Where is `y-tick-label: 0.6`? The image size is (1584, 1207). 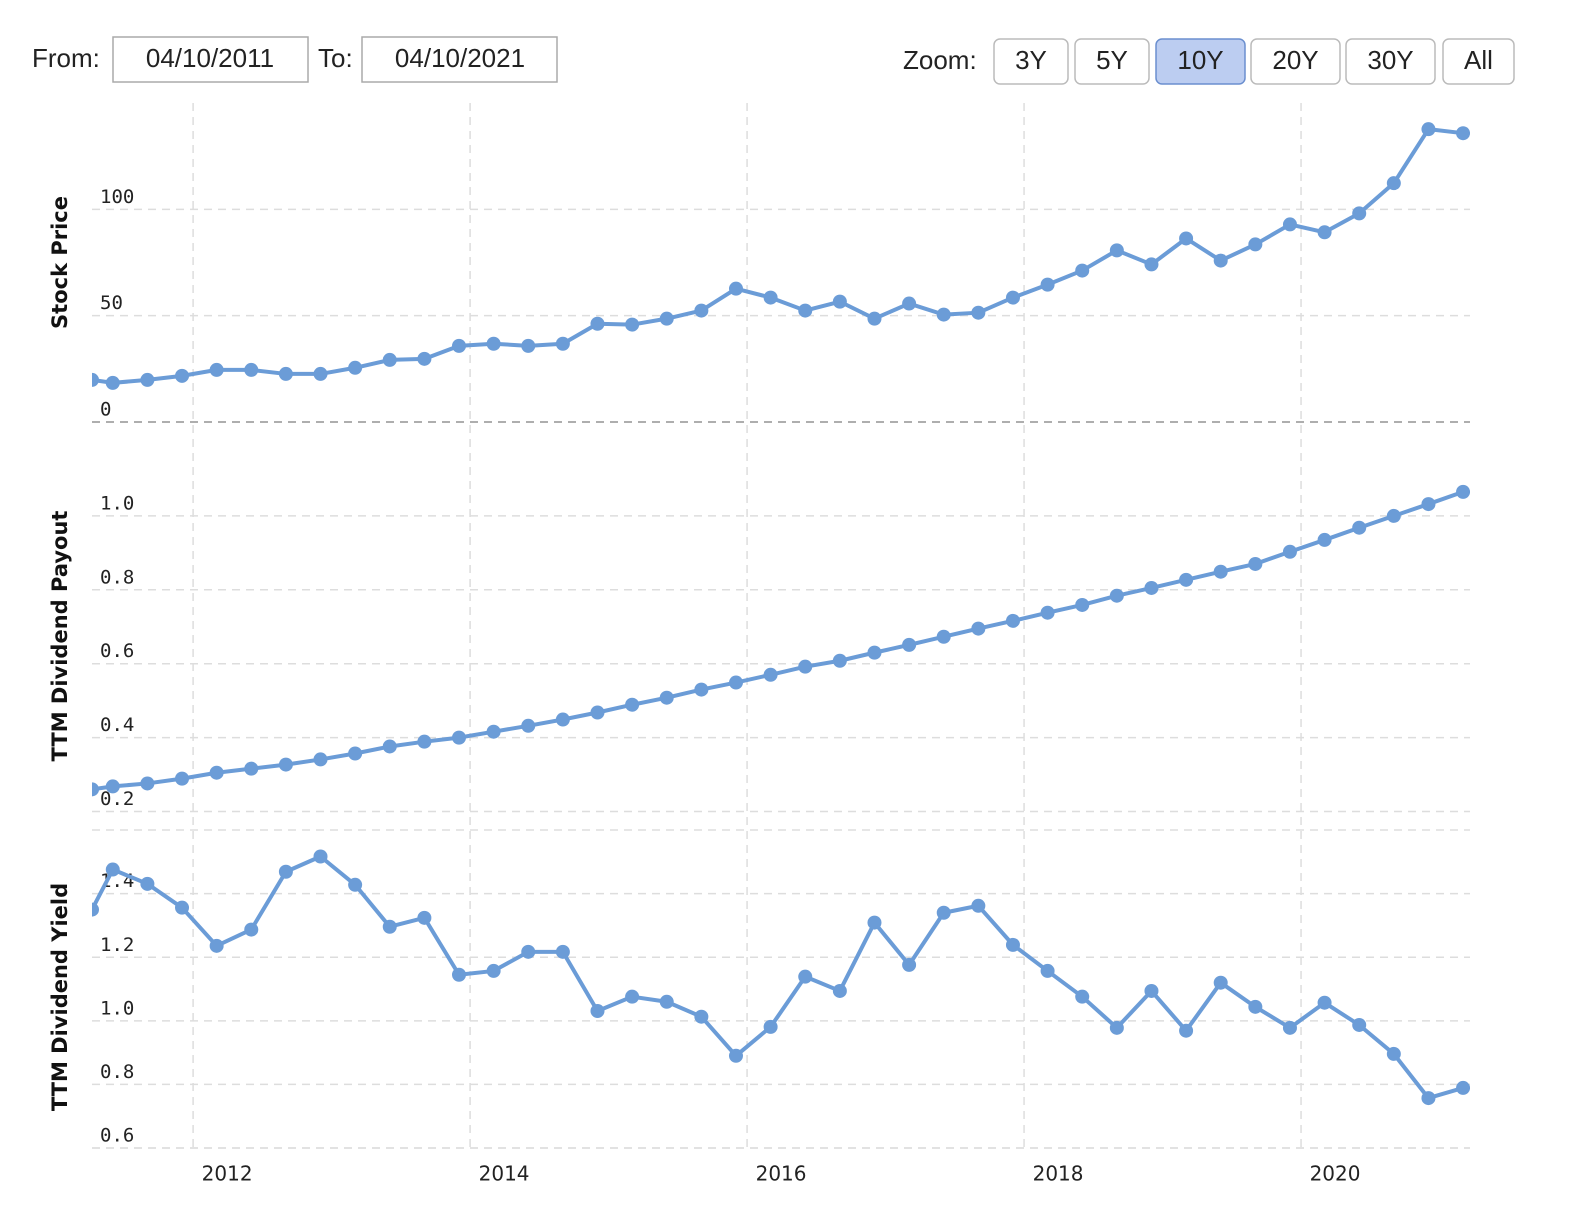
y-tick-label: 0.6 is located at coordinates (117, 1136).